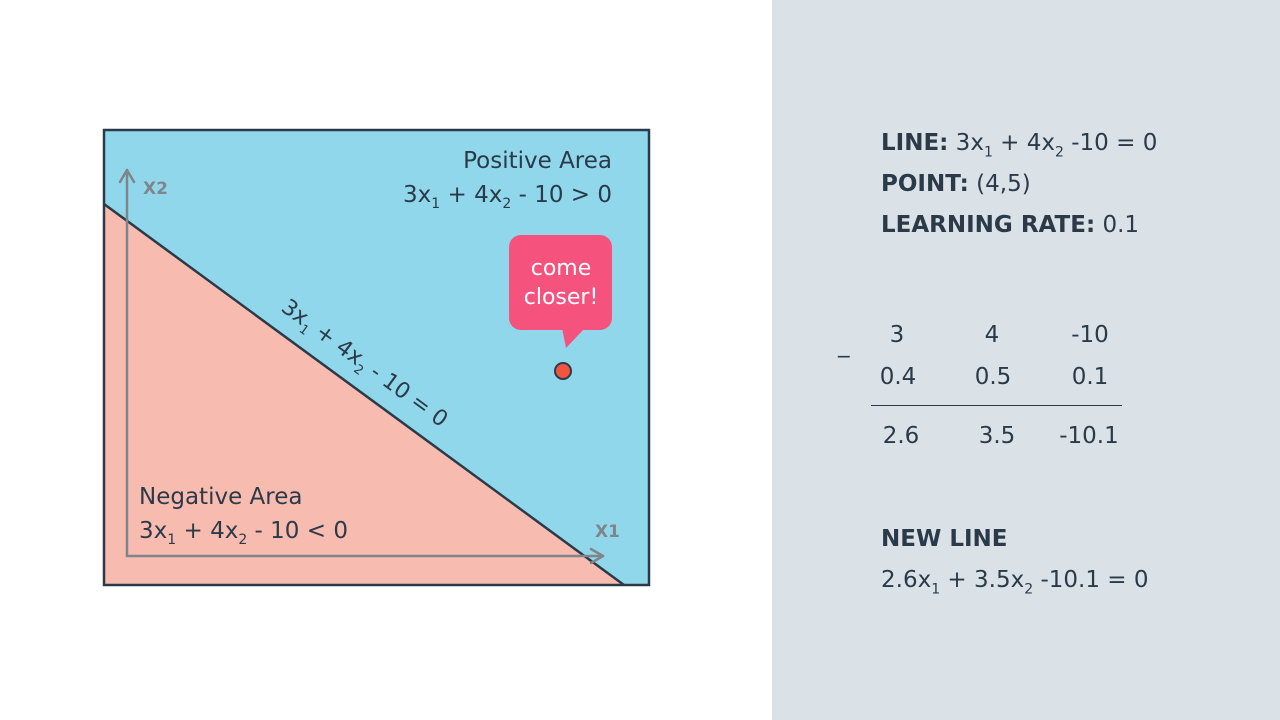 The height and width of the screenshot is (720, 1280). Describe the element at coordinates (915, 143) in the screenshot. I see `line-label: LINE:` at that location.